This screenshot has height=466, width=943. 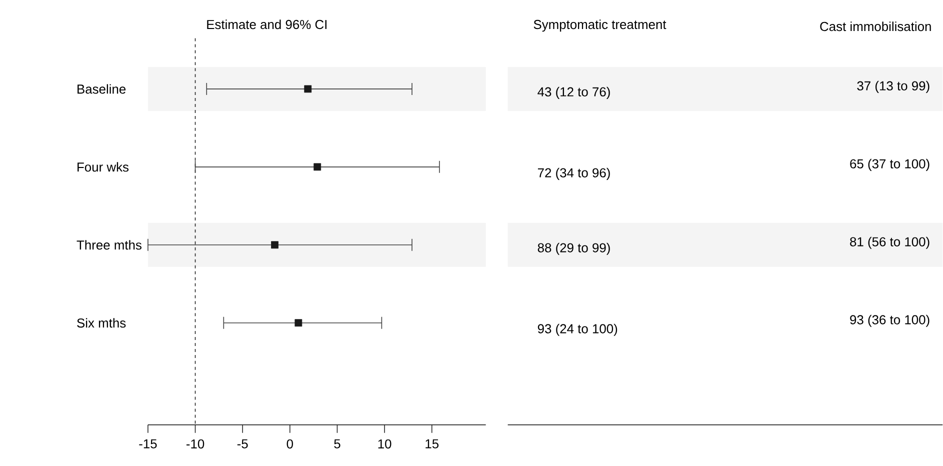 What do you see at coordinates (289, 444) in the screenshot?
I see `x-tick-label: 0` at bounding box center [289, 444].